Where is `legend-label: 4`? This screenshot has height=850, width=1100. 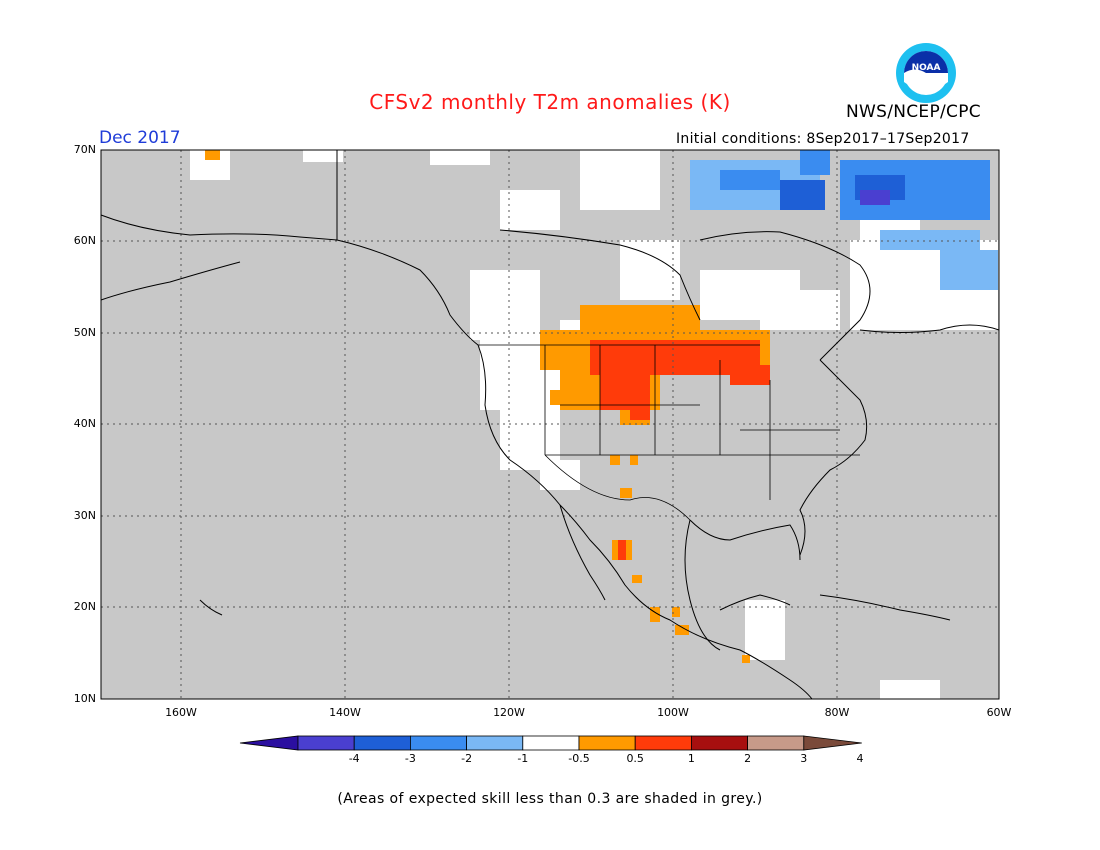 legend-label: 4 is located at coordinates (860, 758).